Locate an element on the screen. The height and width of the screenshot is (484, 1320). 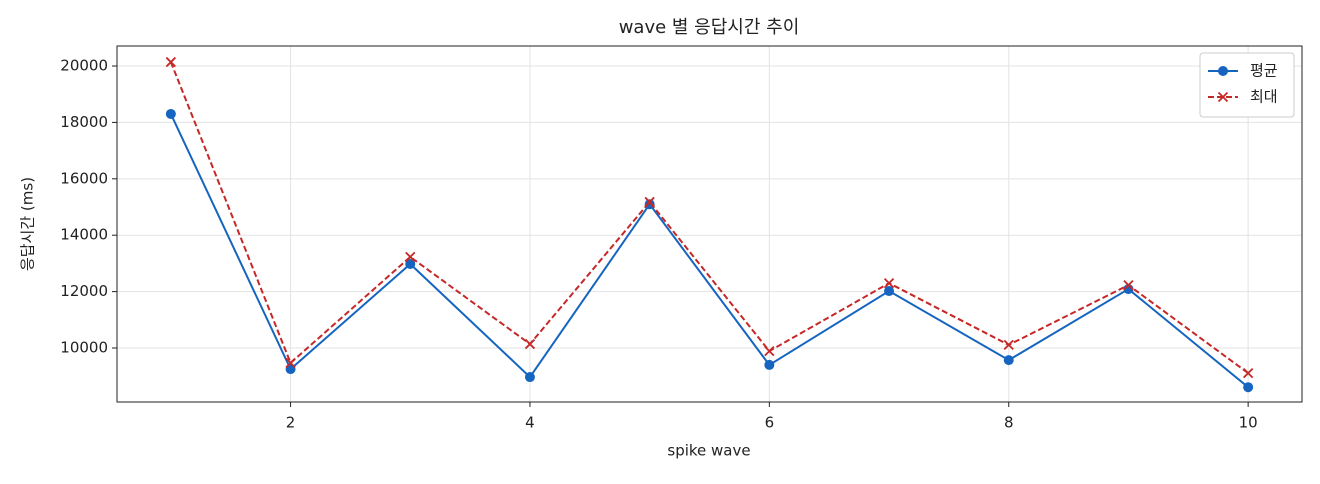
x-tick-label: 10 is located at coordinates (1248, 423).